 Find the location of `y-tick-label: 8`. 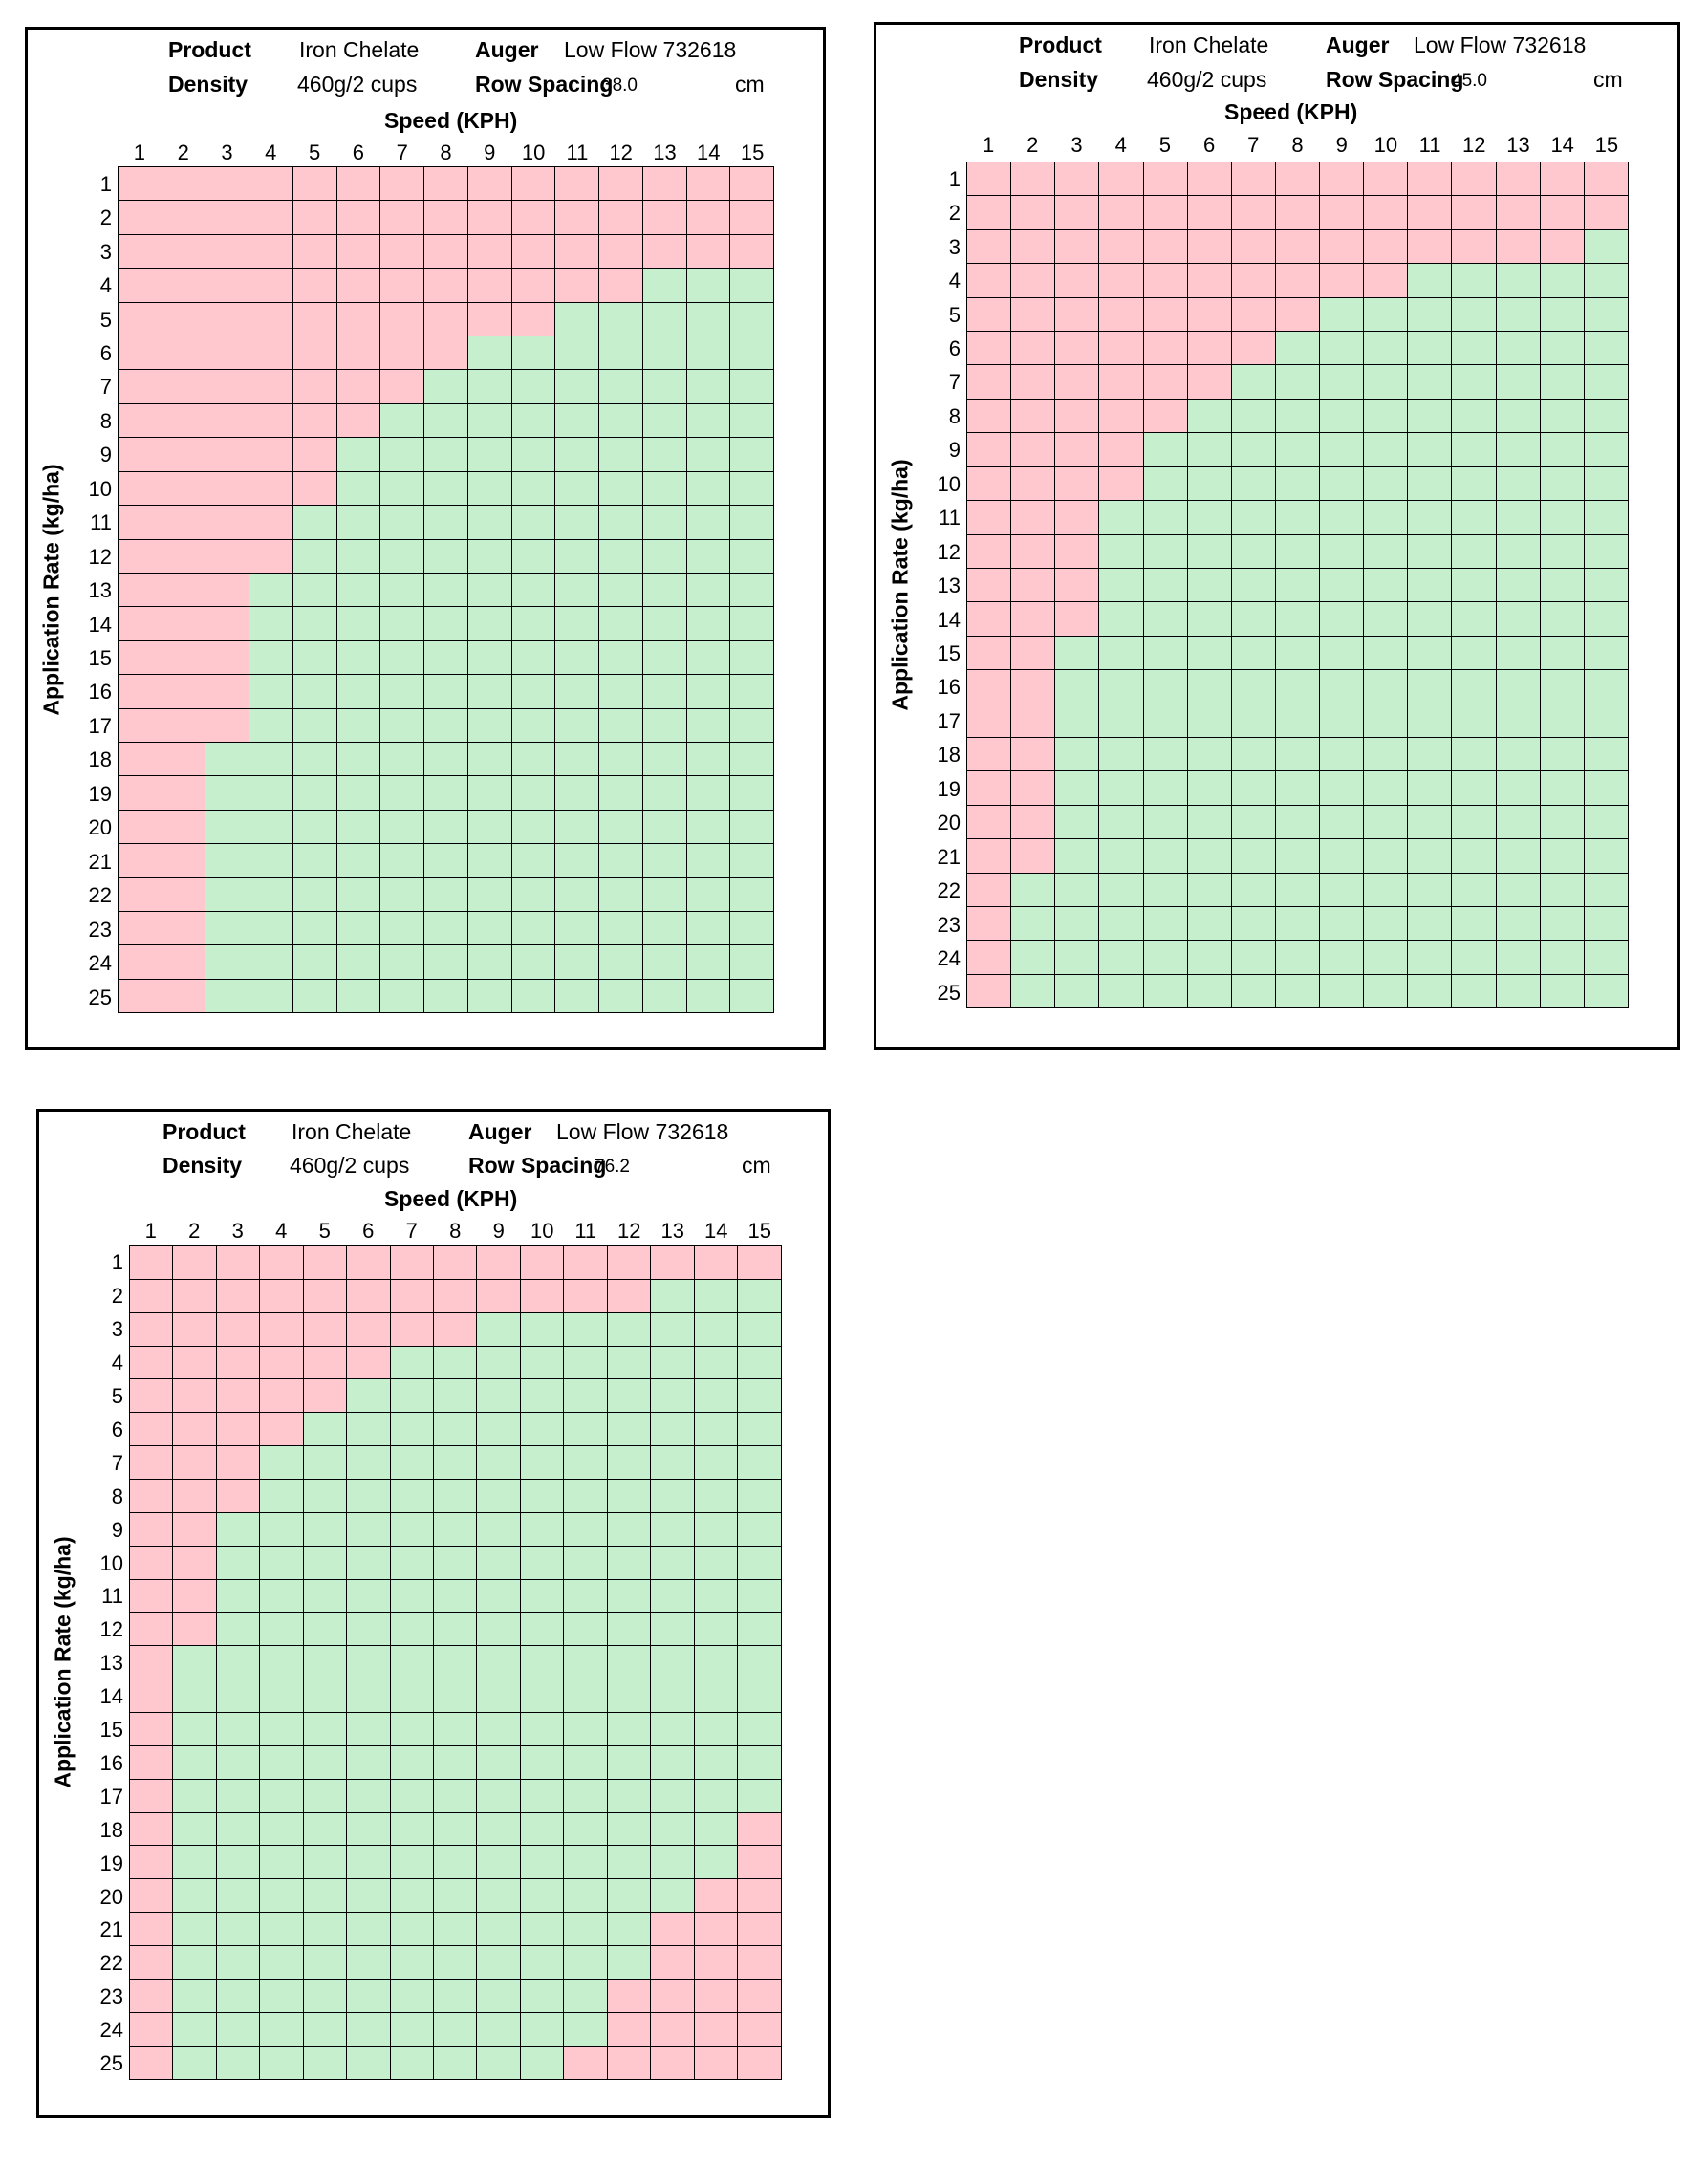

y-tick-label: 8 is located at coordinates (117, 1496).